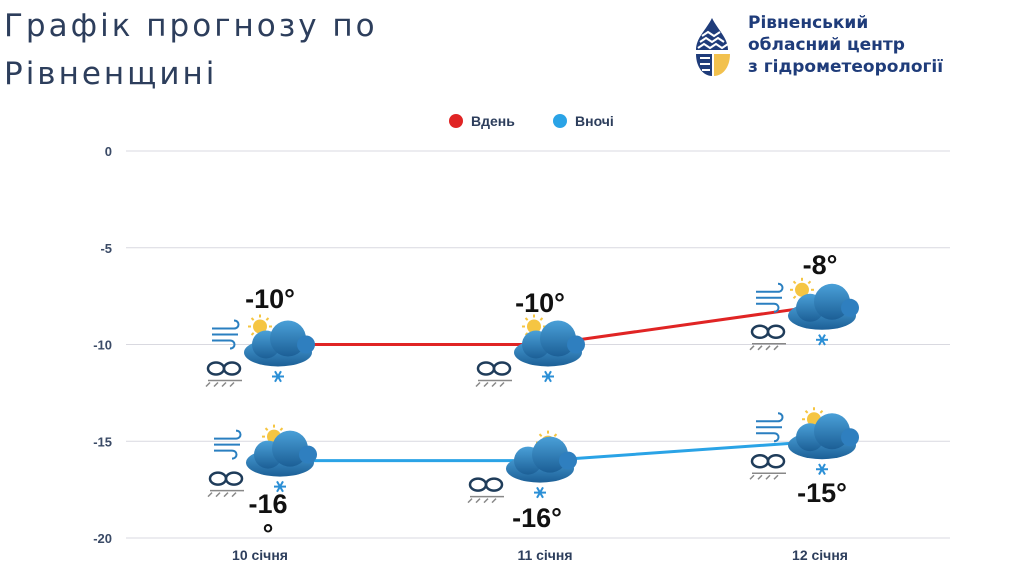 The height and width of the screenshot is (576, 1024). Describe the element at coordinates (108, 151) in the screenshot. I see `y-tick-label: 0` at that location.